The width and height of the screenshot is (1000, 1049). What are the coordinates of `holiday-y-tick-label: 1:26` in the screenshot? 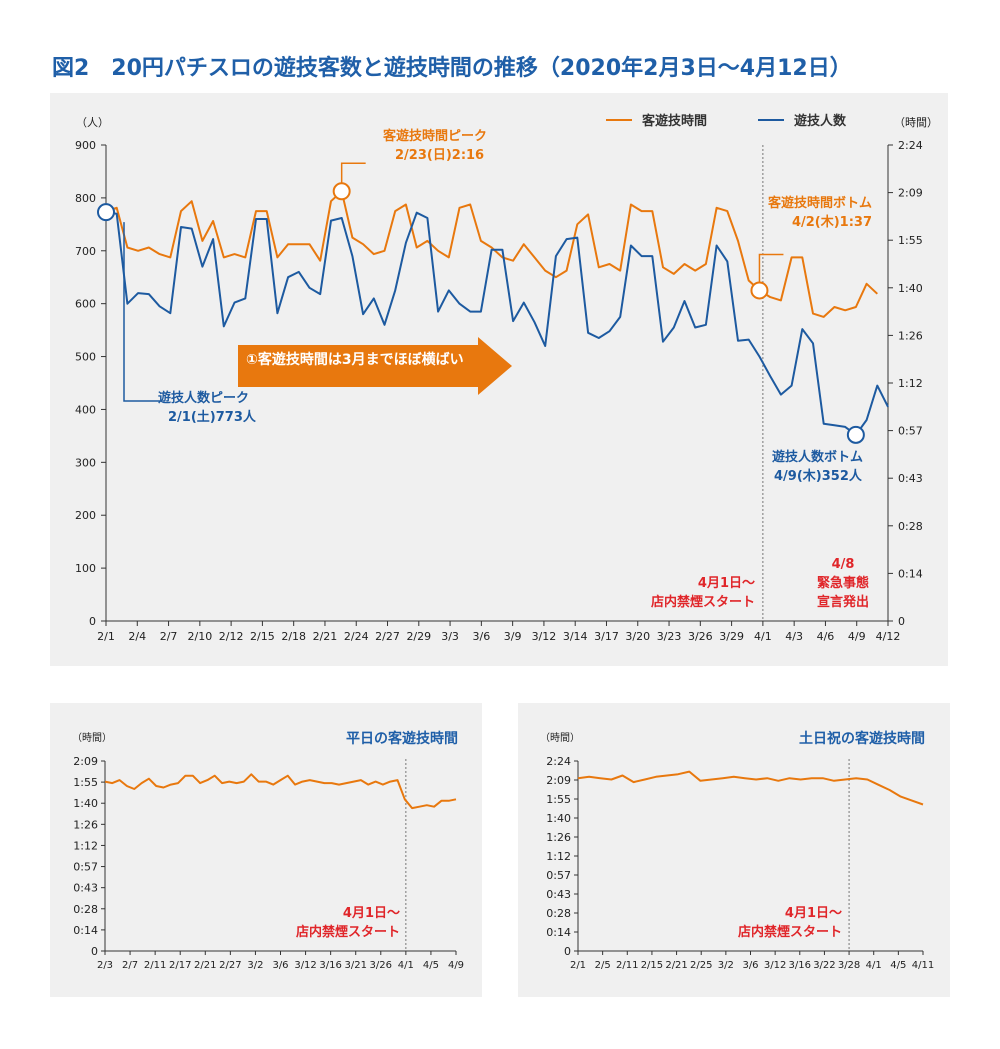 It's located at (558, 837).